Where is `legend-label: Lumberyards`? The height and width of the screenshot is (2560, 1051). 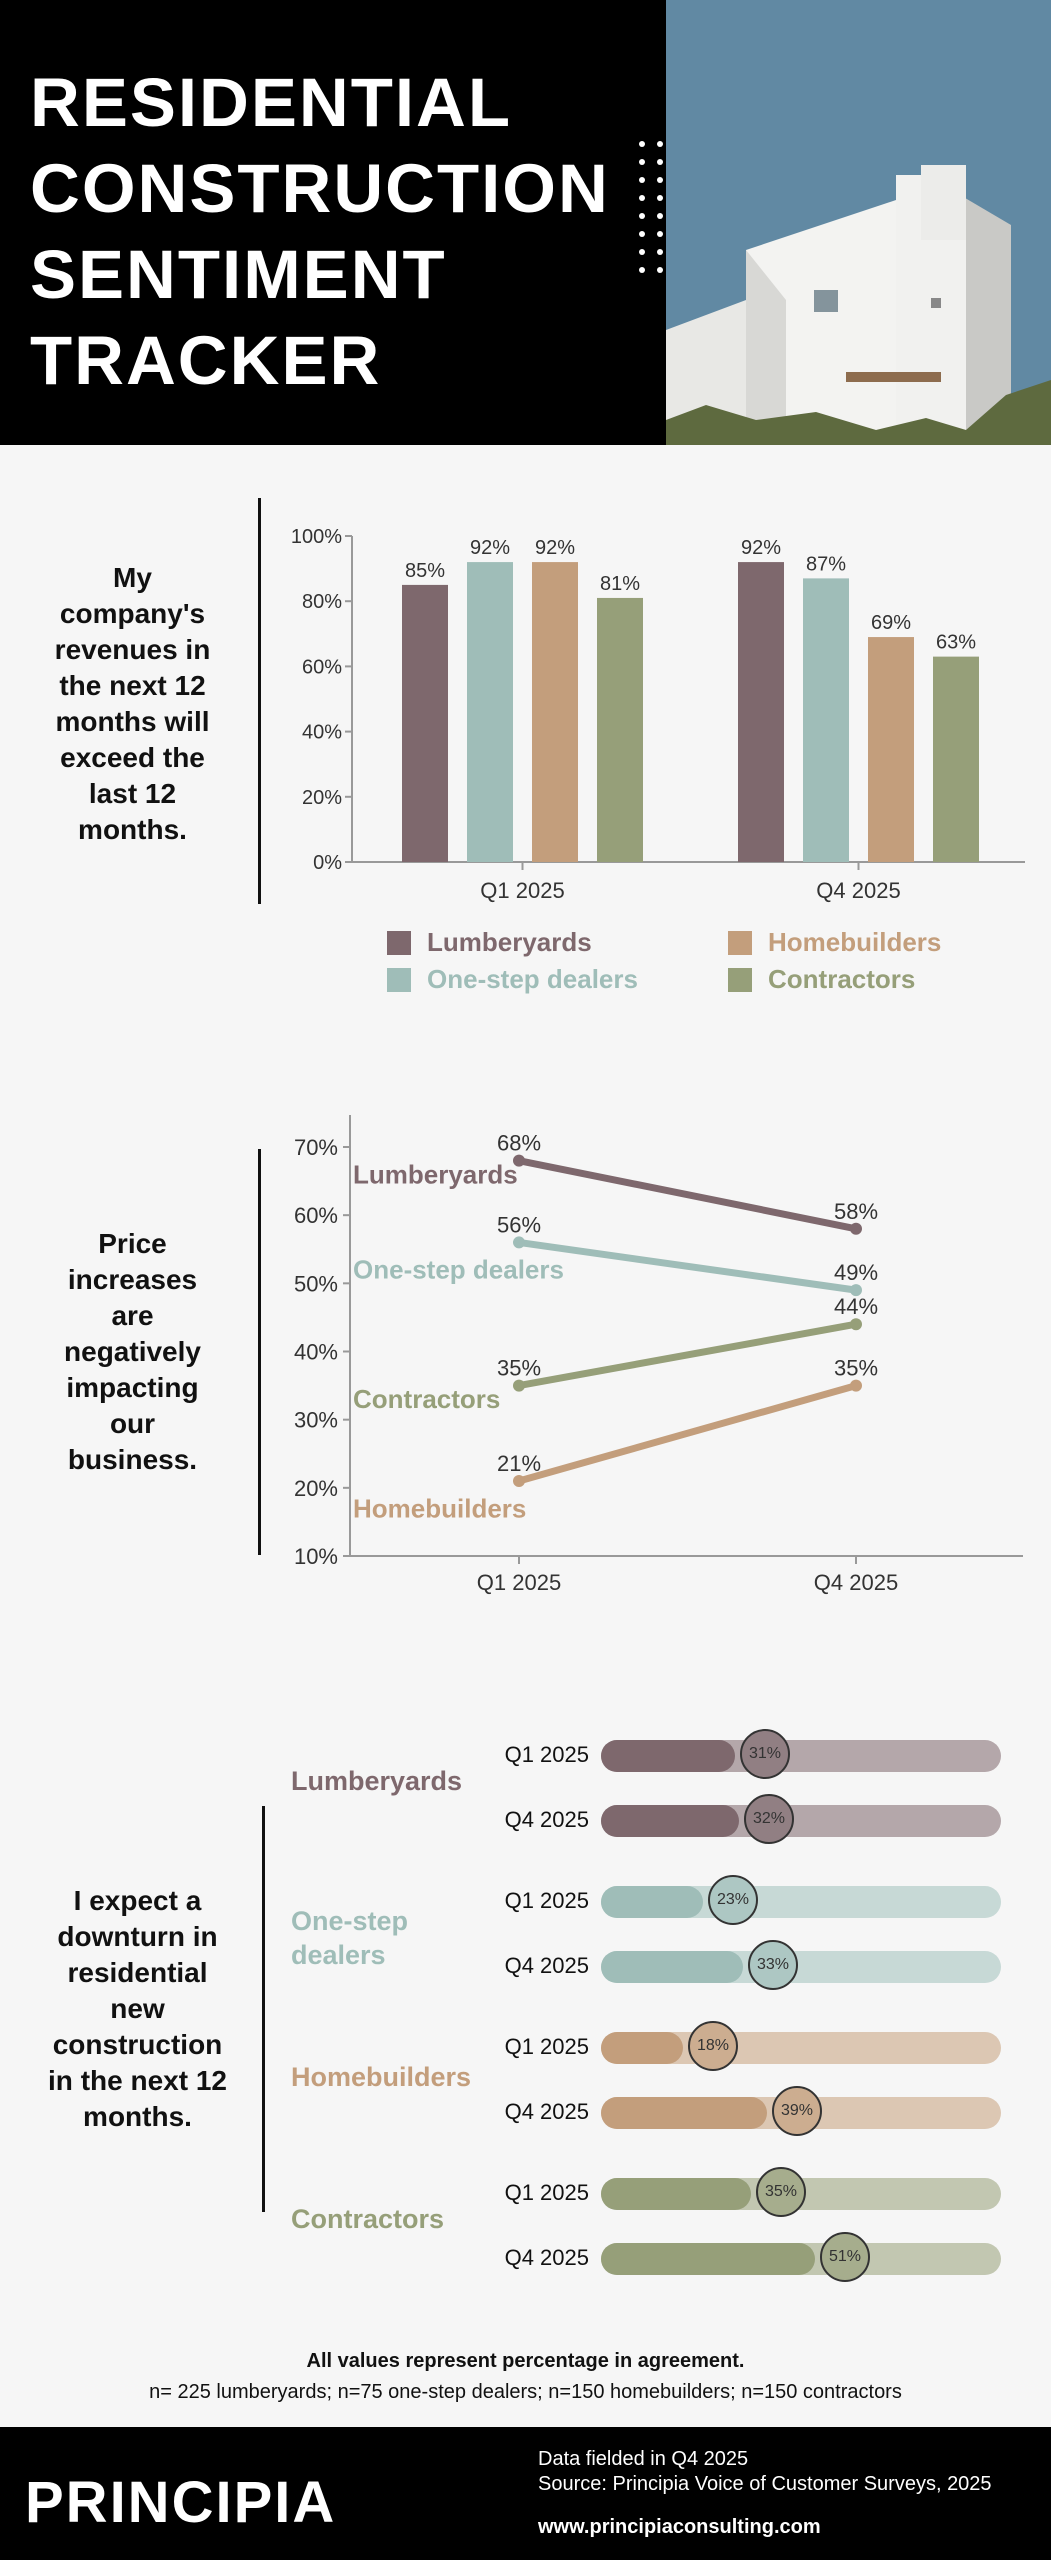
legend-label: Lumberyards is located at coordinates (509, 942).